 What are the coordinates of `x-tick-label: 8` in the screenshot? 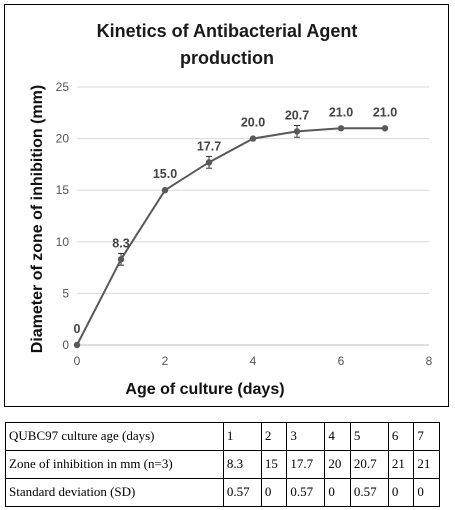 It's located at (429, 361).